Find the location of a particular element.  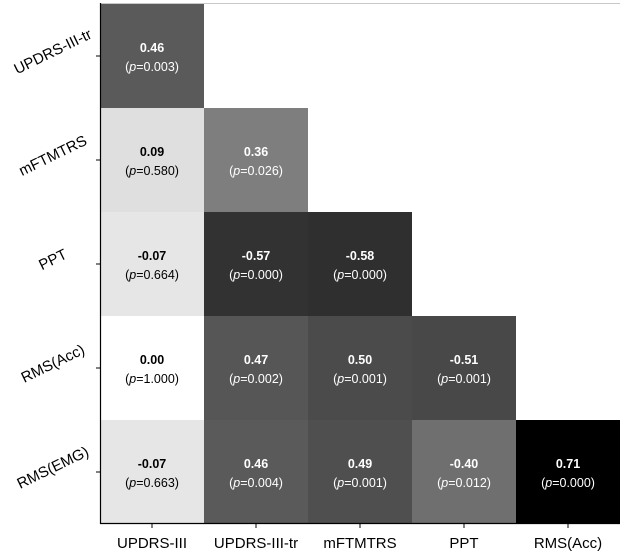

cell-rms-acc-updrs-iii-p-label: (p=1.000) is located at coordinates (152, 379).